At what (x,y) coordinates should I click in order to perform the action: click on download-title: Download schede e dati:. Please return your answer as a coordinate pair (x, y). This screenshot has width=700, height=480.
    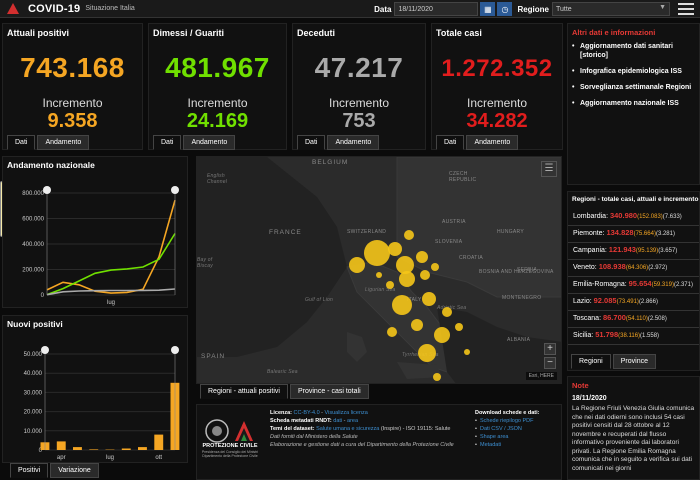
    Looking at the image, I should click on (507, 413).